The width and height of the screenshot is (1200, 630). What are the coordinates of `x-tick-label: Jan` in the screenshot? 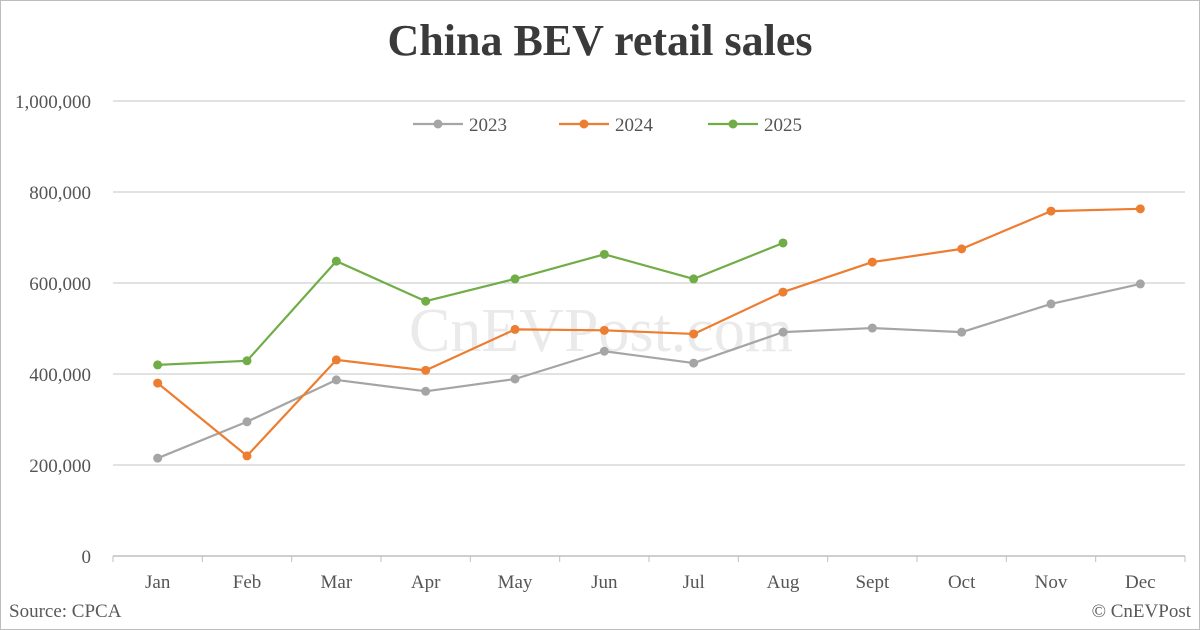 It's located at (158, 582).